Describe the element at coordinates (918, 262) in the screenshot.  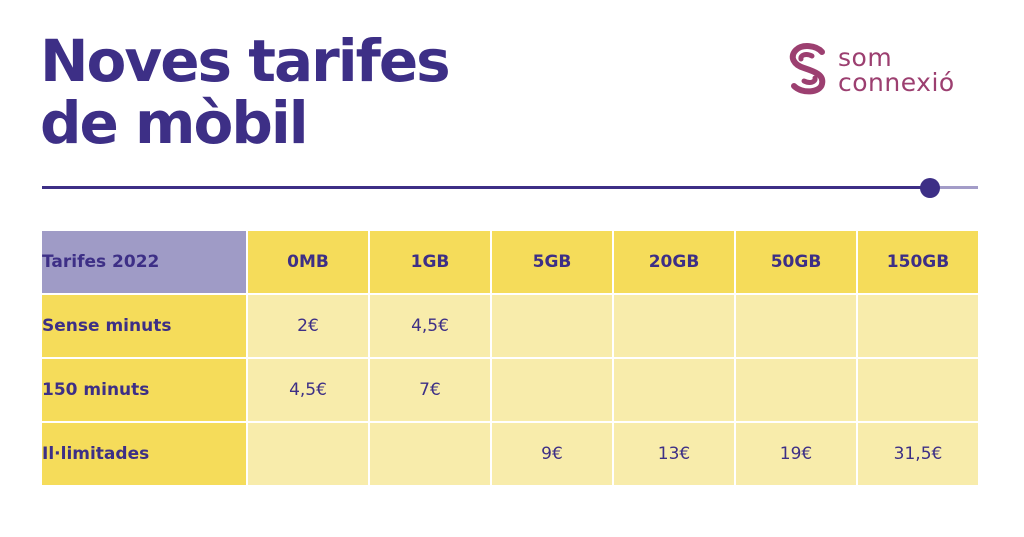
I see `column-header: 150GB` at that location.